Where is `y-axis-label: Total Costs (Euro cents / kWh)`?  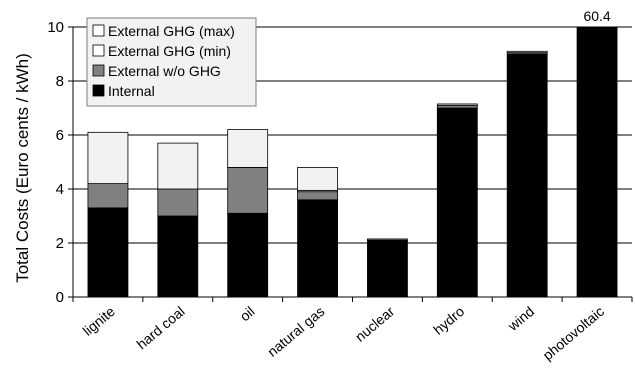
y-axis-label: Total Costs (Euro cents / kWh) is located at coordinates (22, 168).